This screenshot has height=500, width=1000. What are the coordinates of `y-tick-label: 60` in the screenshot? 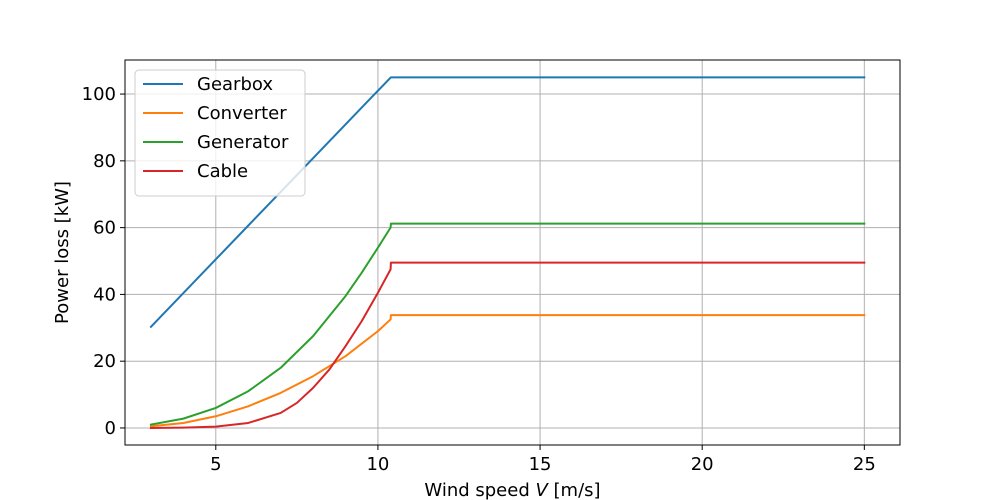 It's located at (104, 228).